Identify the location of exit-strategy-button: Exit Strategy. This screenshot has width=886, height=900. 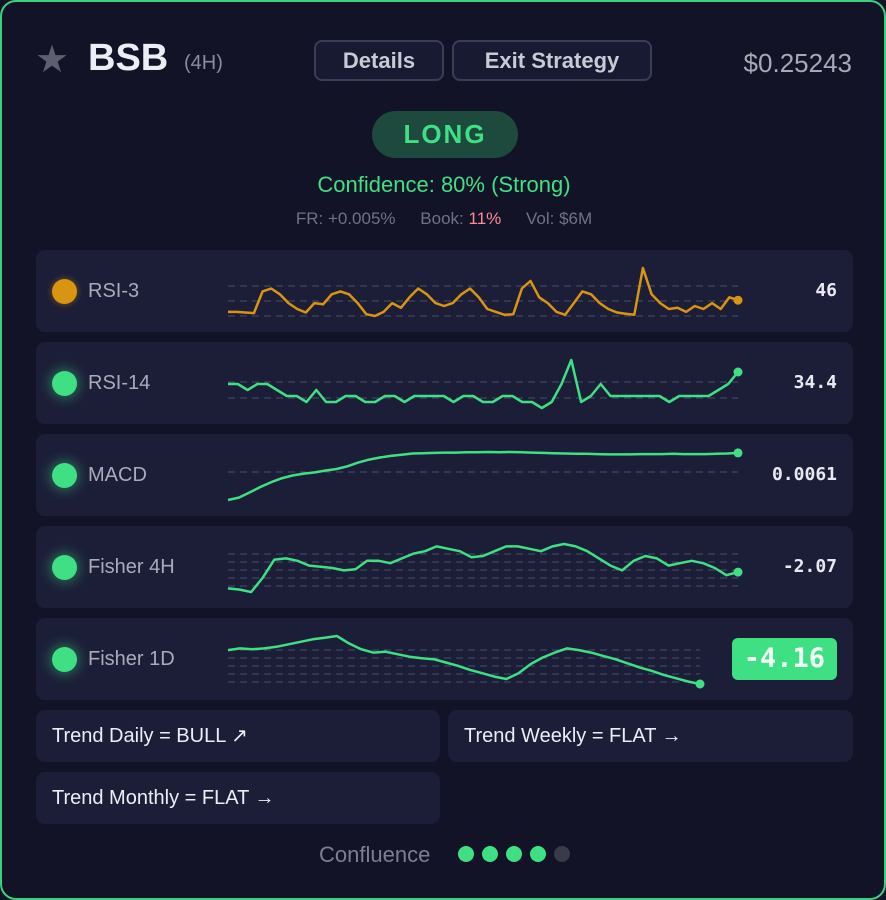
(552, 60).